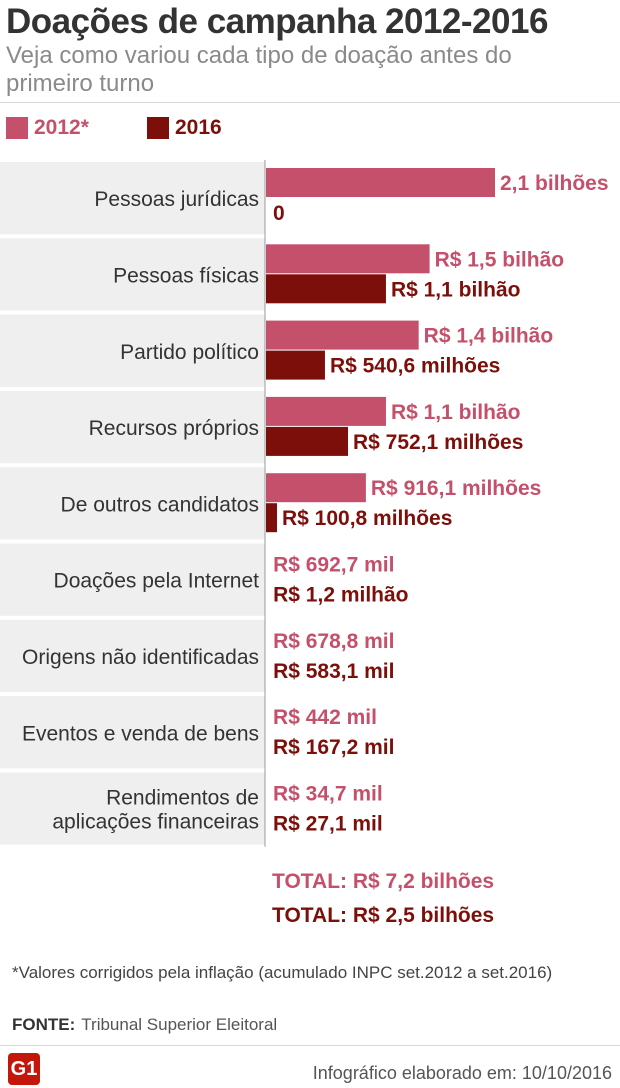 The height and width of the screenshot is (1088, 620). What do you see at coordinates (160, 504) in the screenshot?
I see `category-label: De outros candidatos` at bounding box center [160, 504].